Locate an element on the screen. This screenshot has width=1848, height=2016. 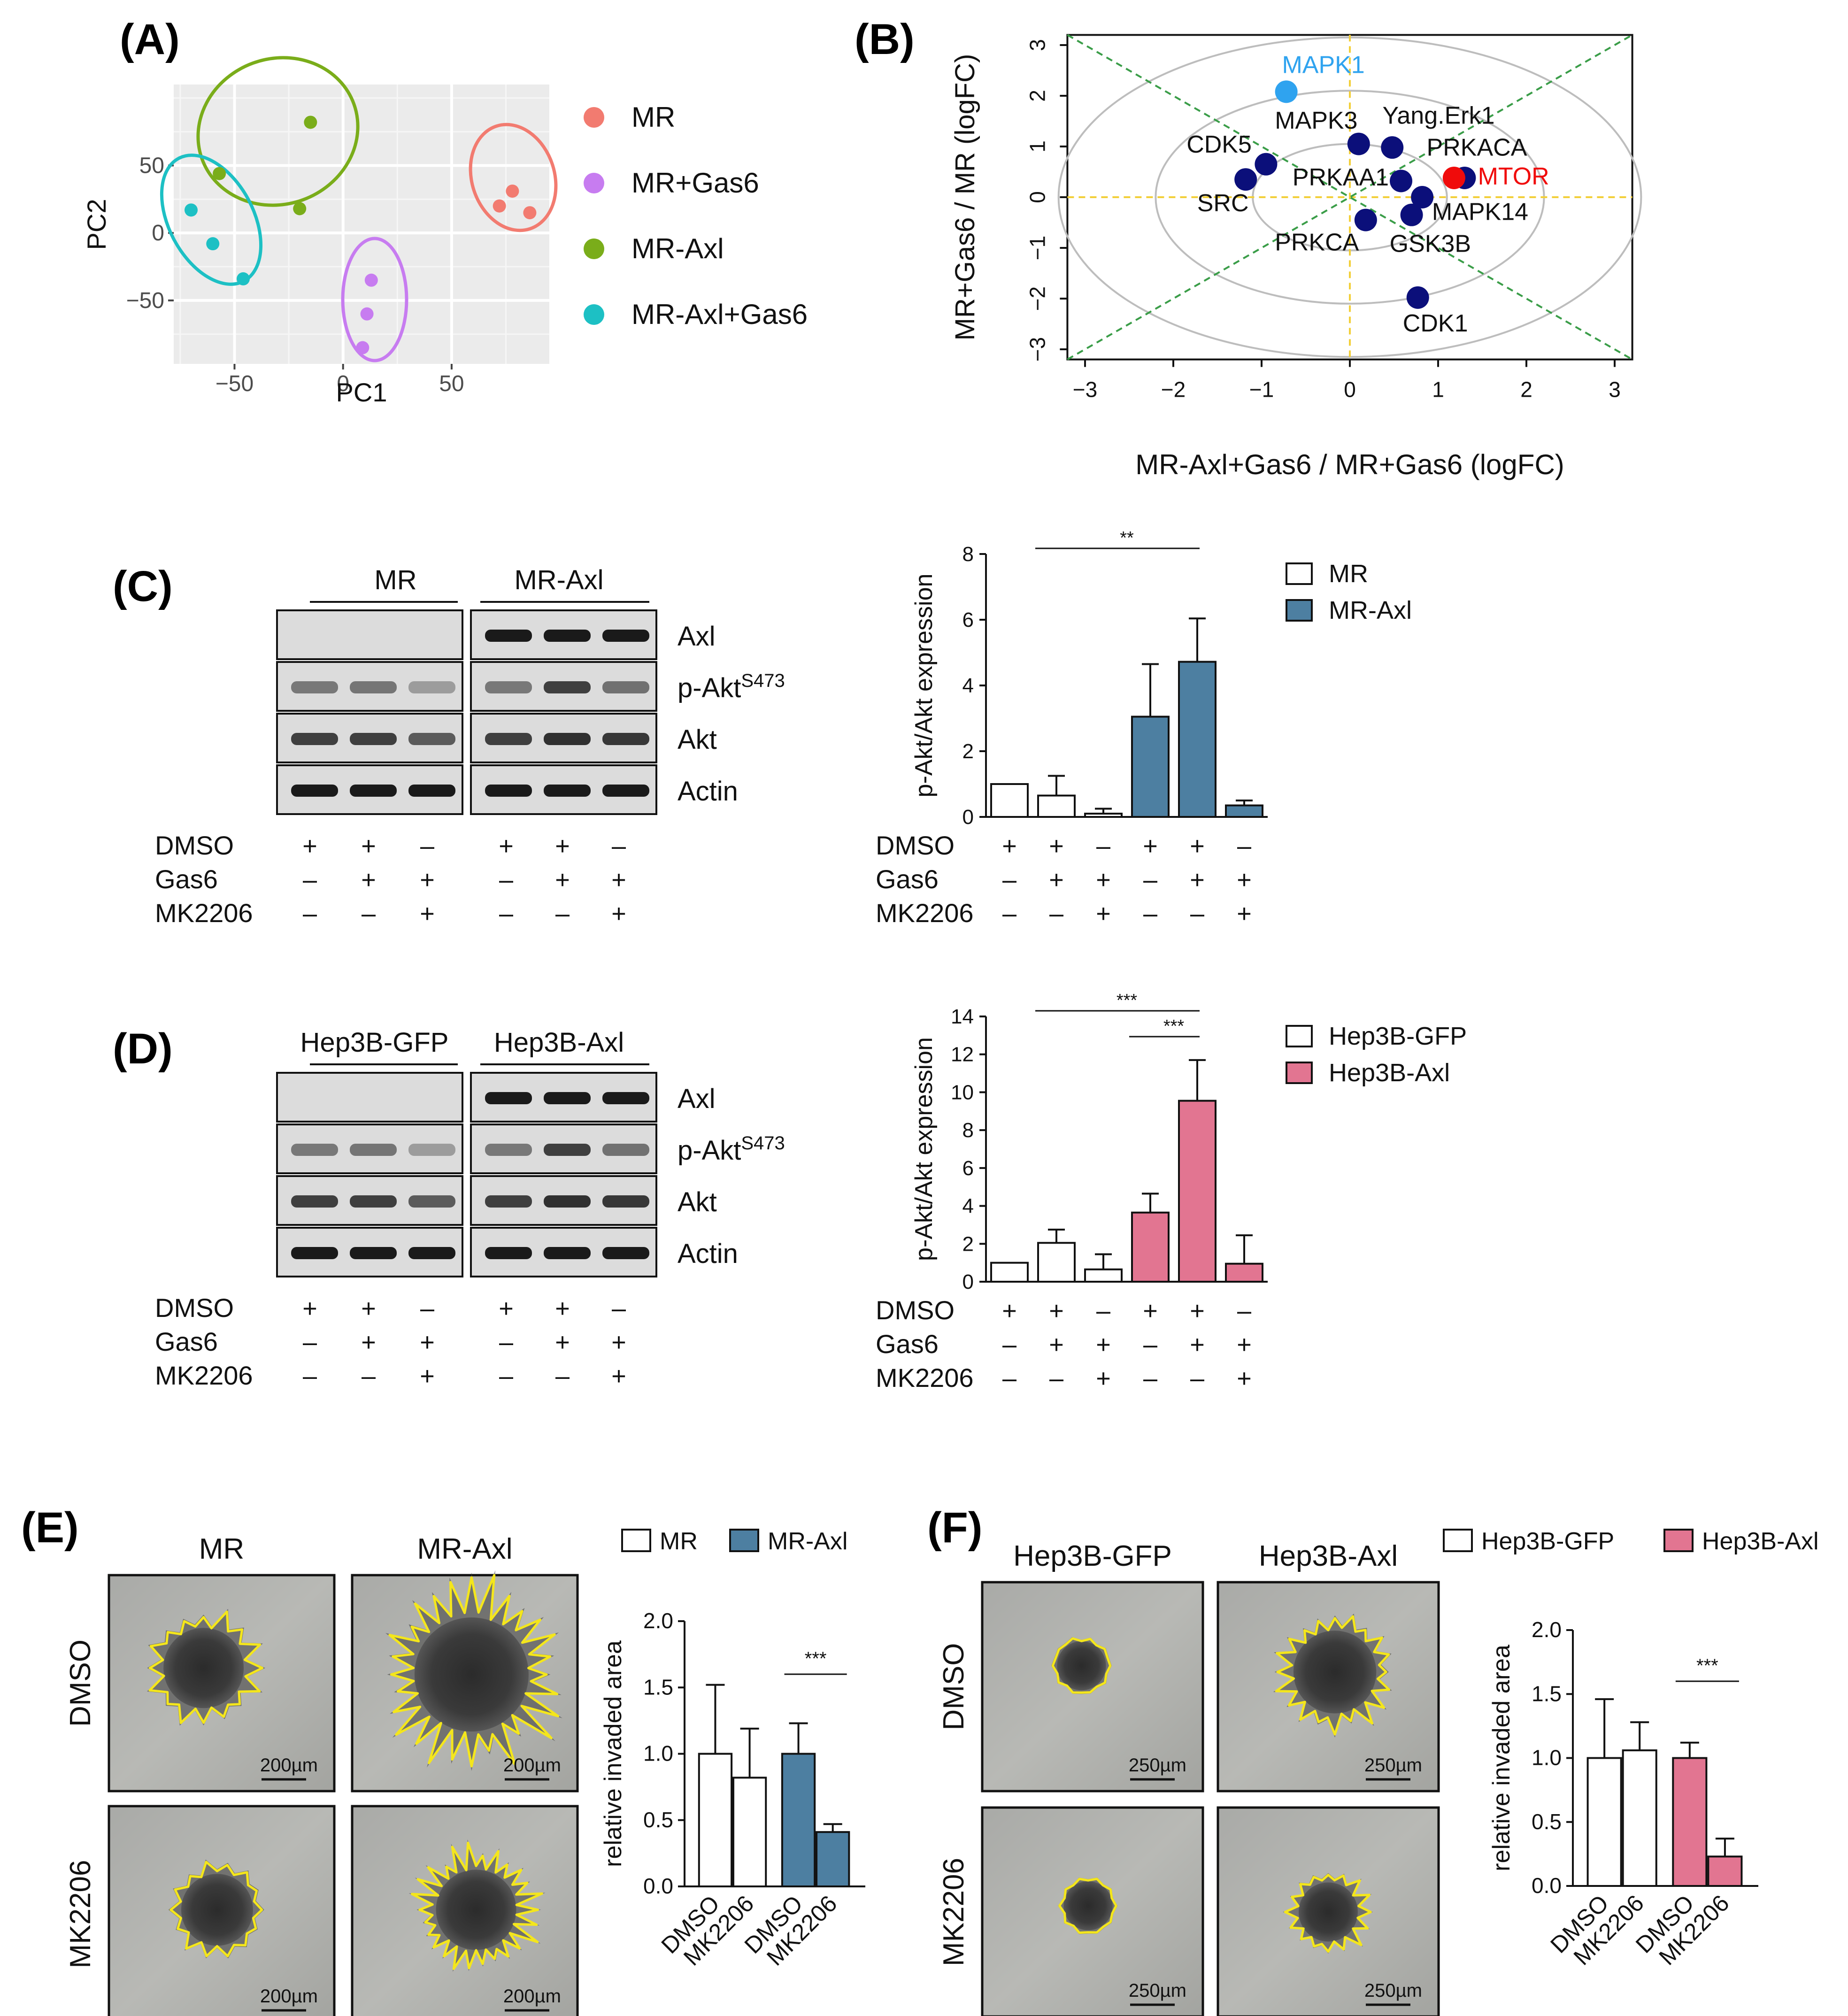
point-label: Yang.Erk1 is located at coordinates (1439, 115).